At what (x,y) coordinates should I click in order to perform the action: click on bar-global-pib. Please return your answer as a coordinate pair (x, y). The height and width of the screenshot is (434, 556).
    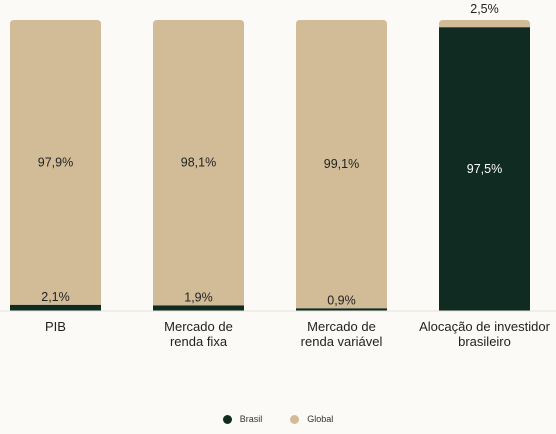
    Looking at the image, I should click on (55, 162).